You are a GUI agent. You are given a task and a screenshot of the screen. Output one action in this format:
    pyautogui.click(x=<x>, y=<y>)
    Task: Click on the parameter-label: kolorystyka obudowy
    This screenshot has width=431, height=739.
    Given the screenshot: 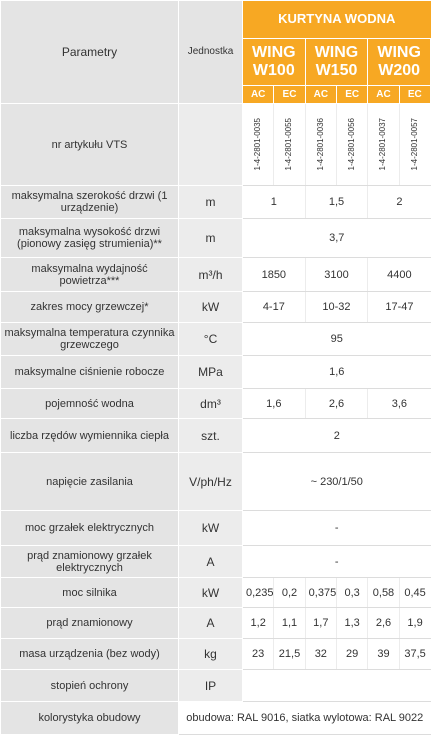 What is the action you would take?
    pyautogui.click(x=89, y=718)
    